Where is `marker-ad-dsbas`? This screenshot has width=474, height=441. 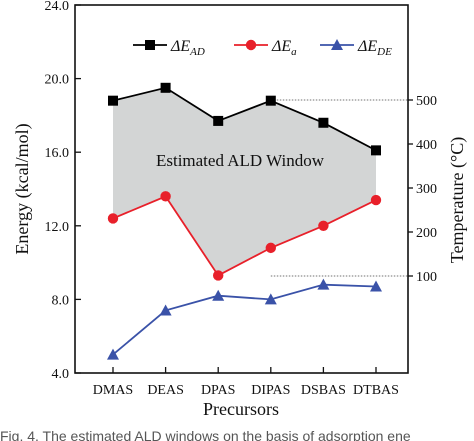 marker-ad-dsbas is located at coordinates (323, 122).